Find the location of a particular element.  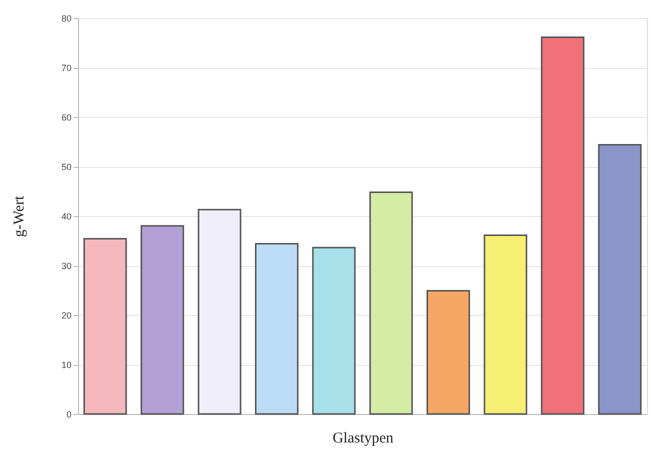

x-axis-title: Glastypen is located at coordinates (363, 438).